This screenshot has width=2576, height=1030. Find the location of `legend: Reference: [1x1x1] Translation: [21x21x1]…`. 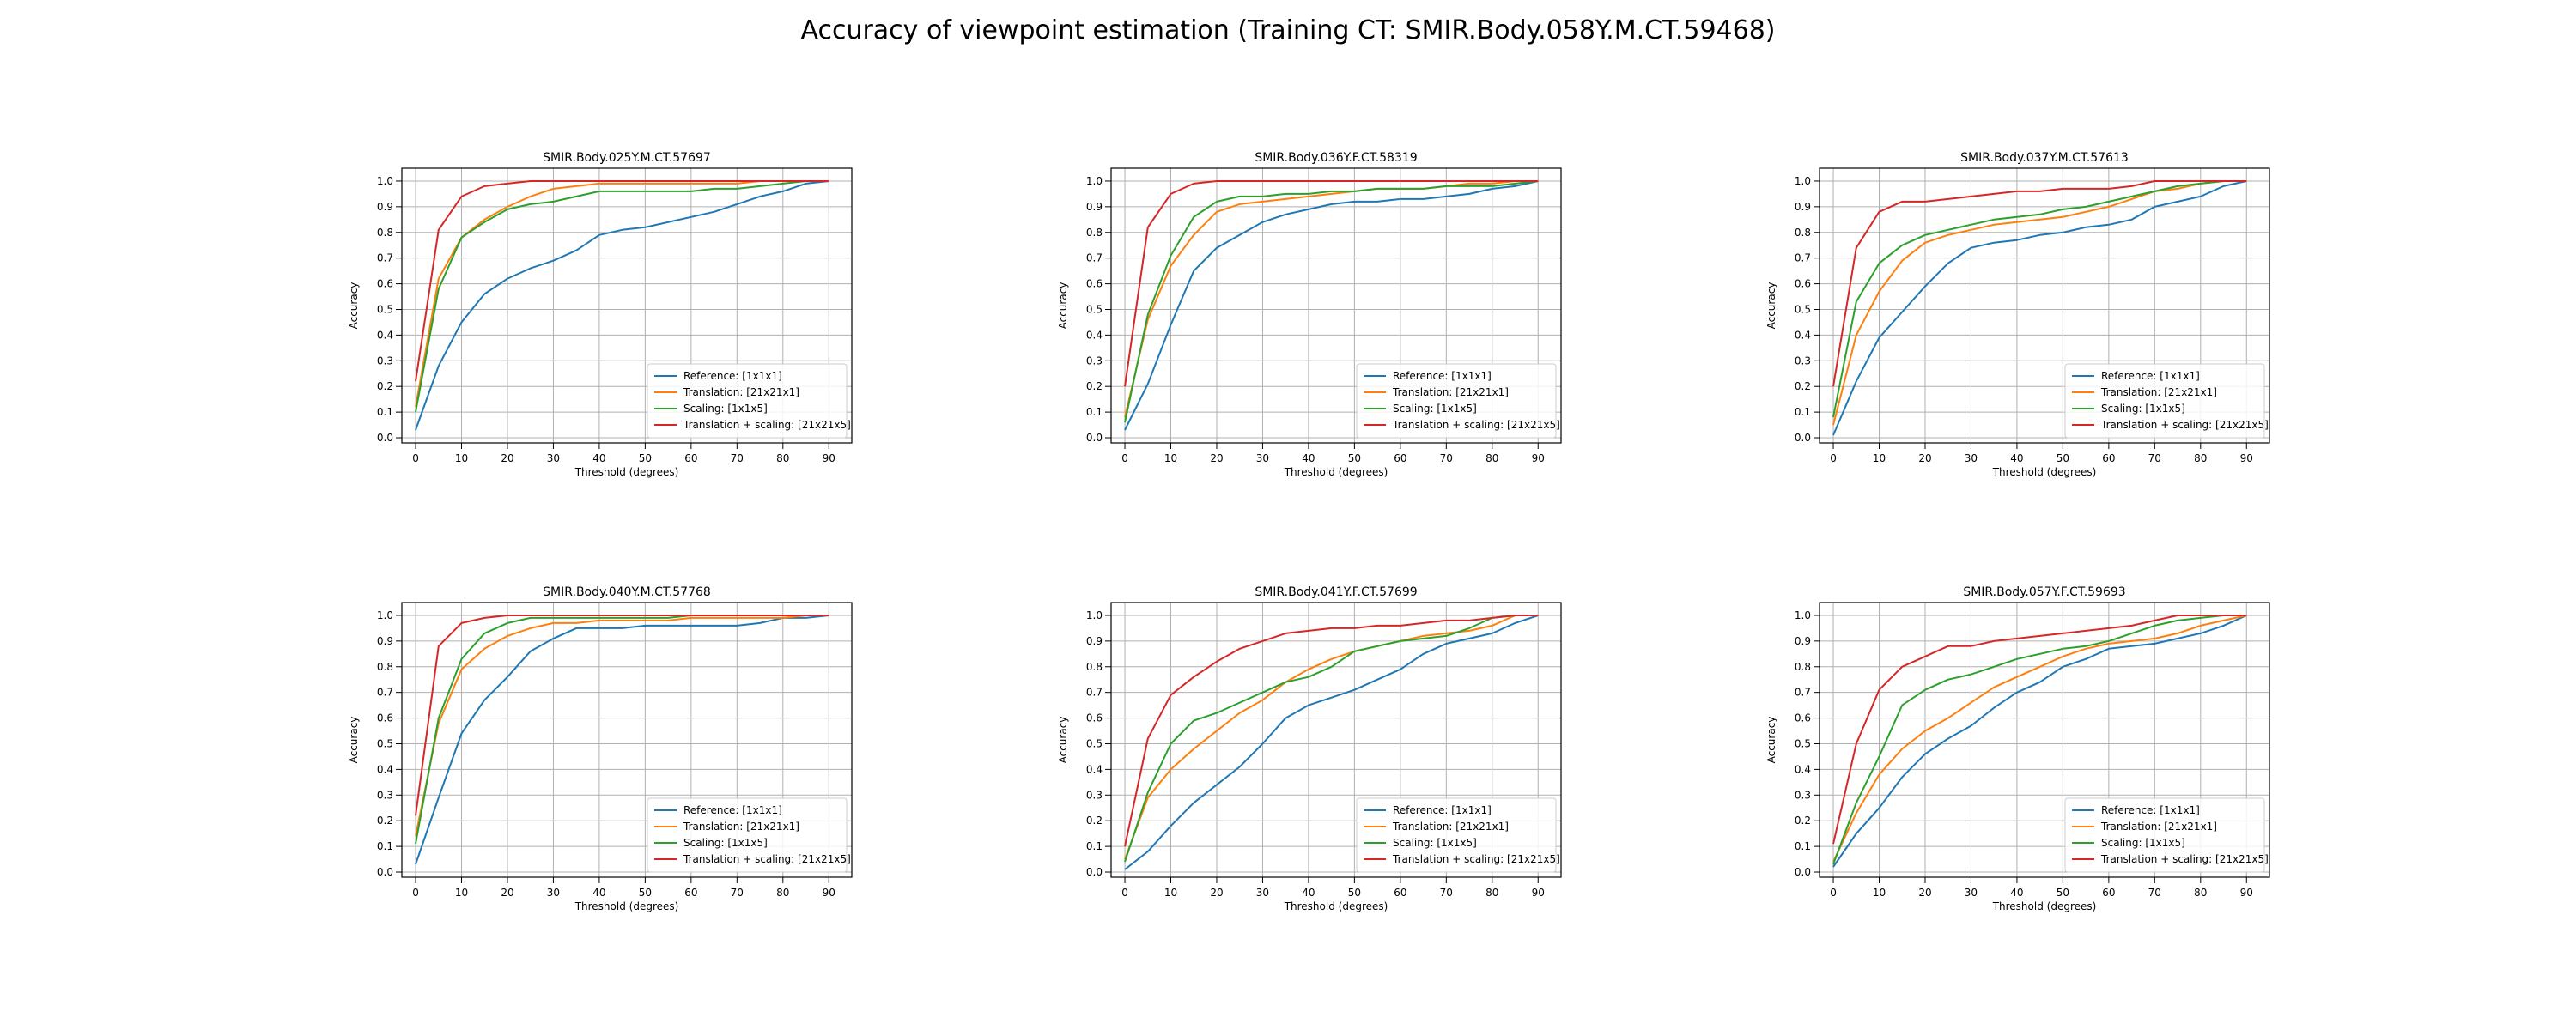

legend: Reference: [1x1x1] Translation: [21x21x1]… is located at coordinates (1458, 835).